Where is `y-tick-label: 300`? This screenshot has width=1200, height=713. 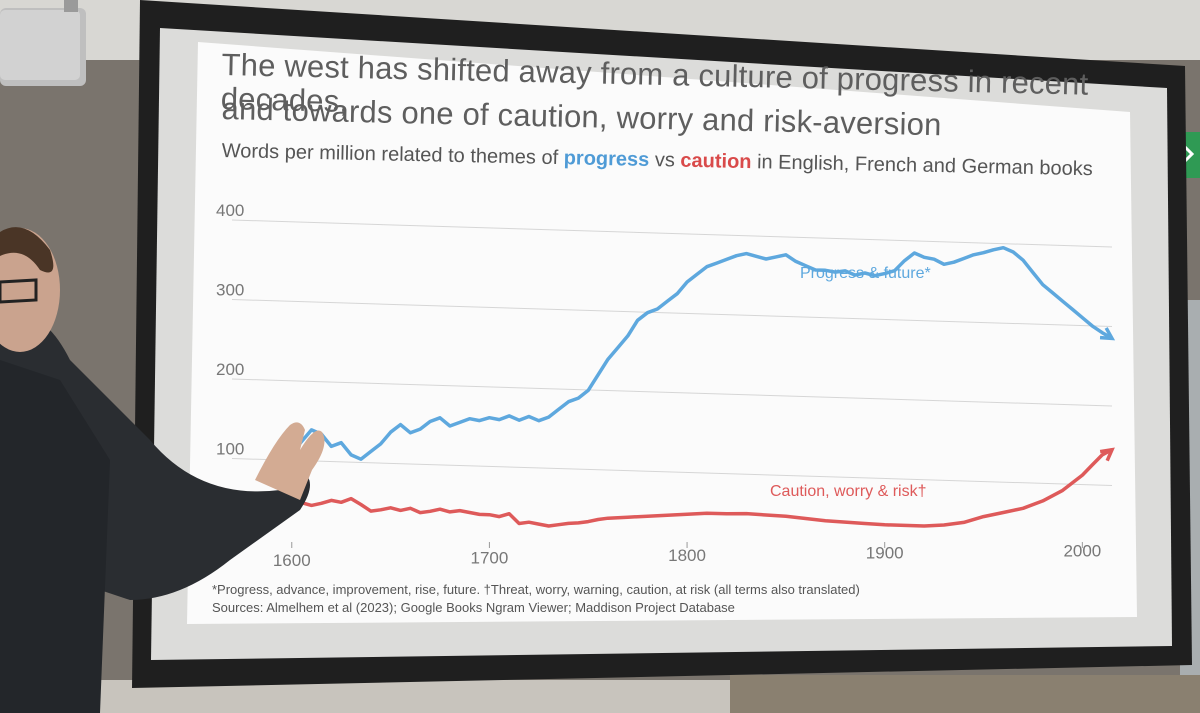
y-tick-label: 300 is located at coordinates (230, 290).